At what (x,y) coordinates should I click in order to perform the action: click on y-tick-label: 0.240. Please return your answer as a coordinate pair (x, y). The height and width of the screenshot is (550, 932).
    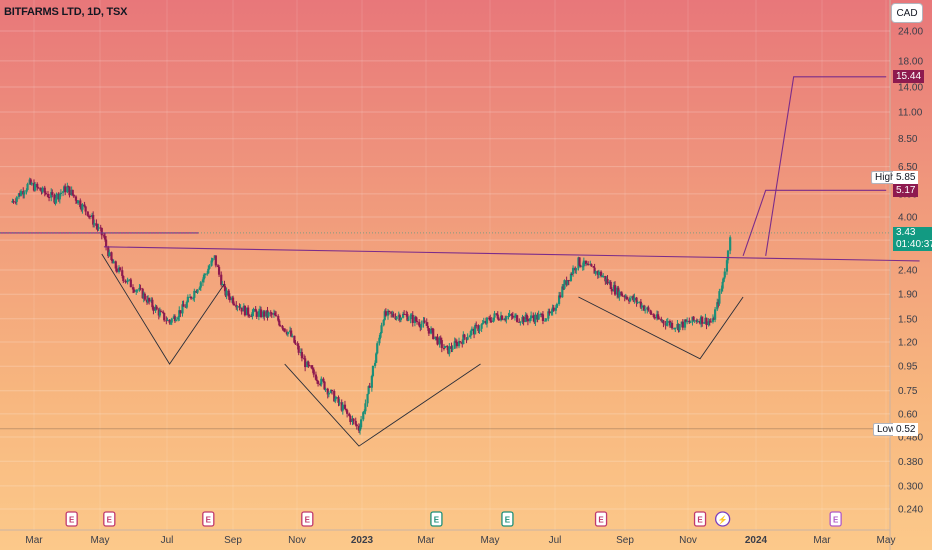
    Looking at the image, I should click on (910, 510).